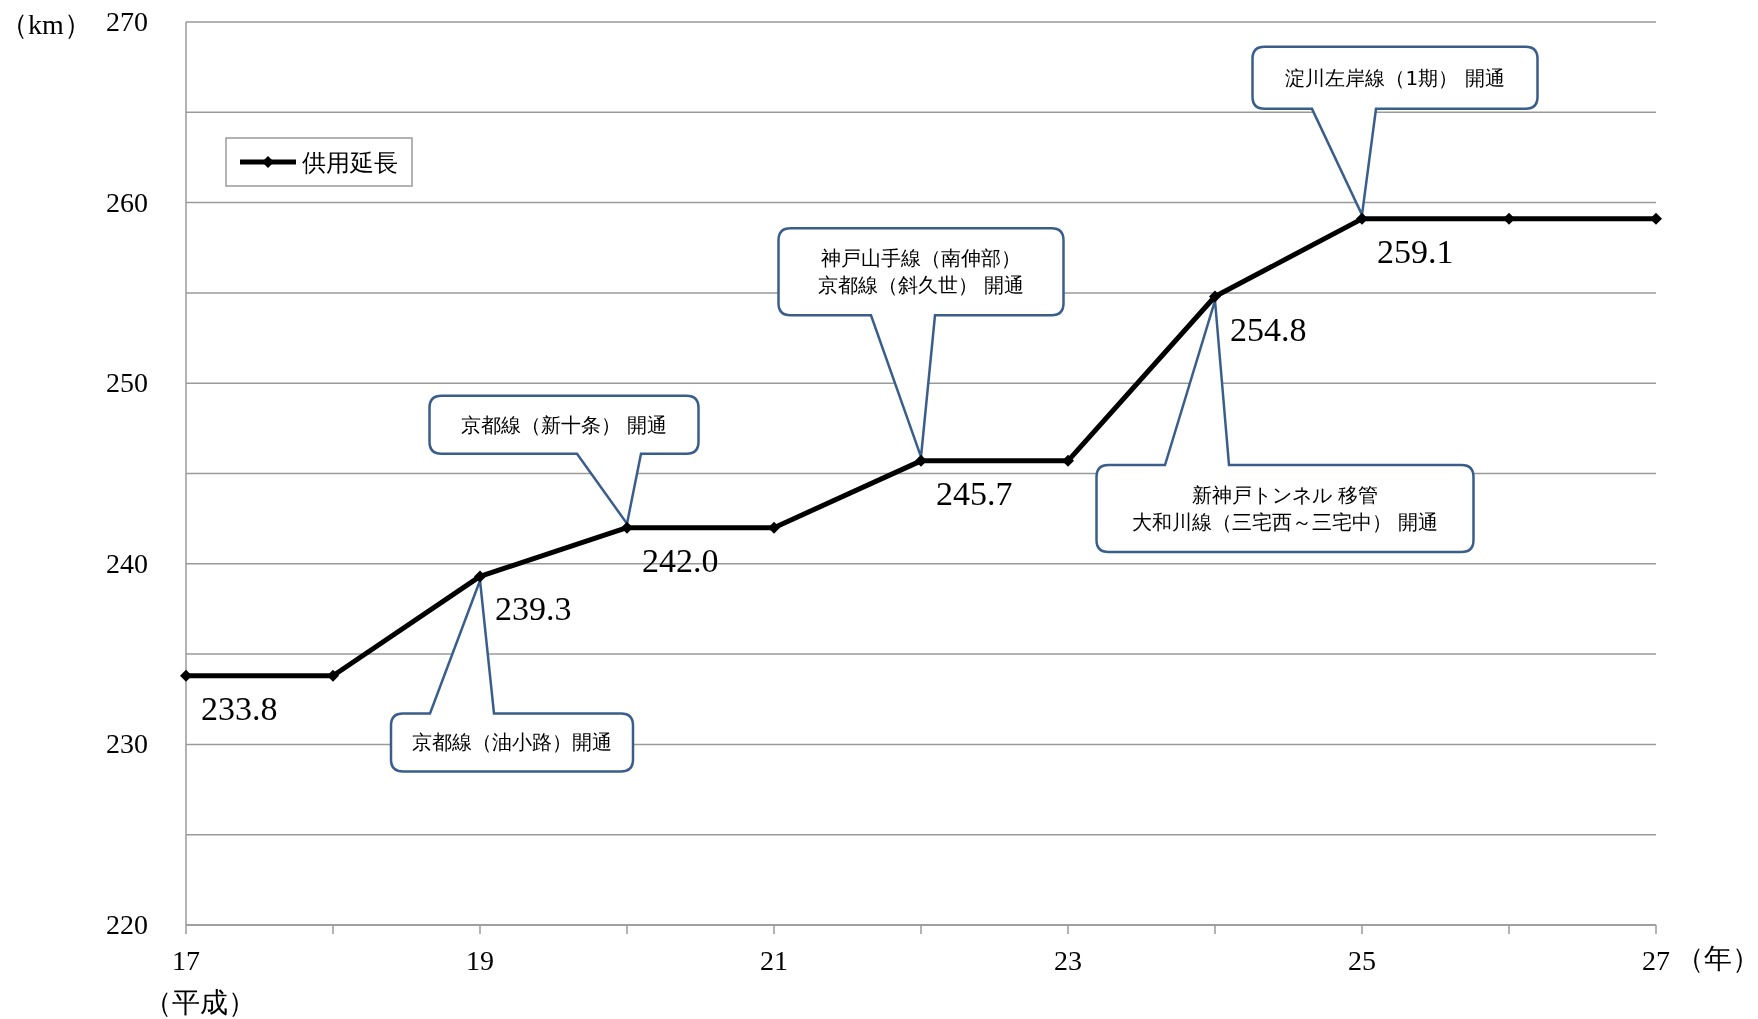 The height and width of the screenshot is (1019, 1758). I want to click on y-tick-label: 220, so click(127, 924).